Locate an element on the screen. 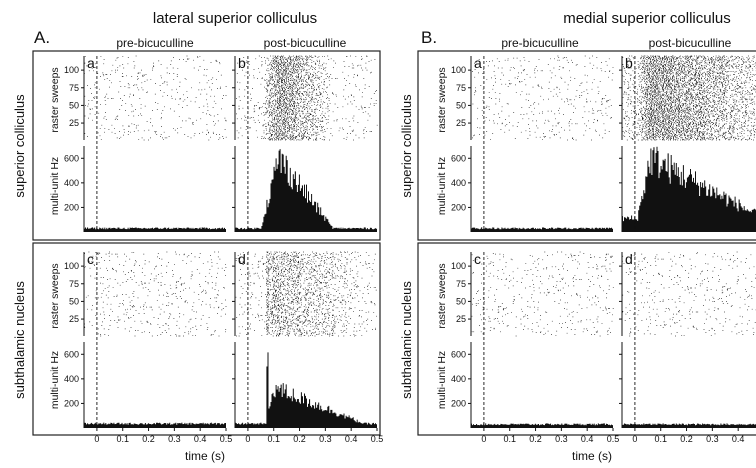 The image size is (756, 468). panel-a-b: b is located at coordinates (305, 143).